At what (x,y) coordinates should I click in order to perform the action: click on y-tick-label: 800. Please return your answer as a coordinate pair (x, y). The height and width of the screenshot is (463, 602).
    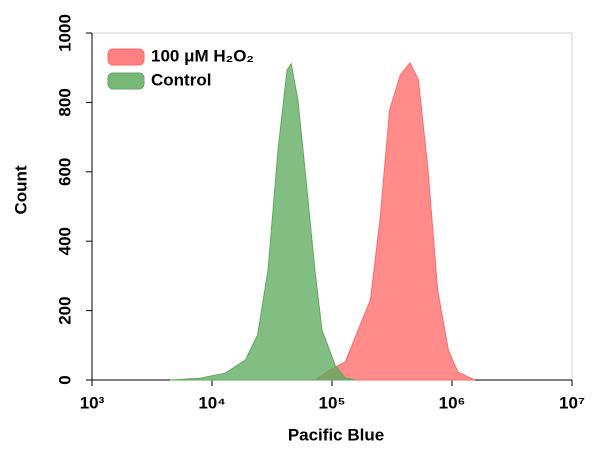
    Looking at the image, I should click on (64, 102).